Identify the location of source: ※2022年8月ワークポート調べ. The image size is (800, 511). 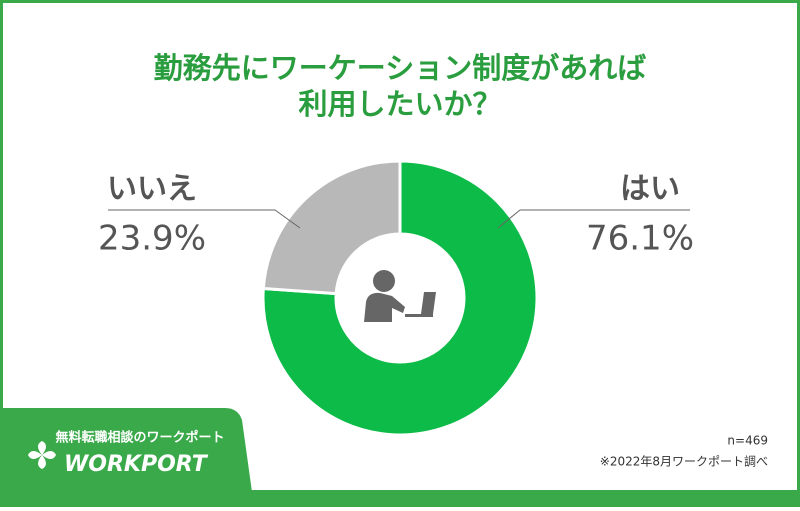
(684, 462).